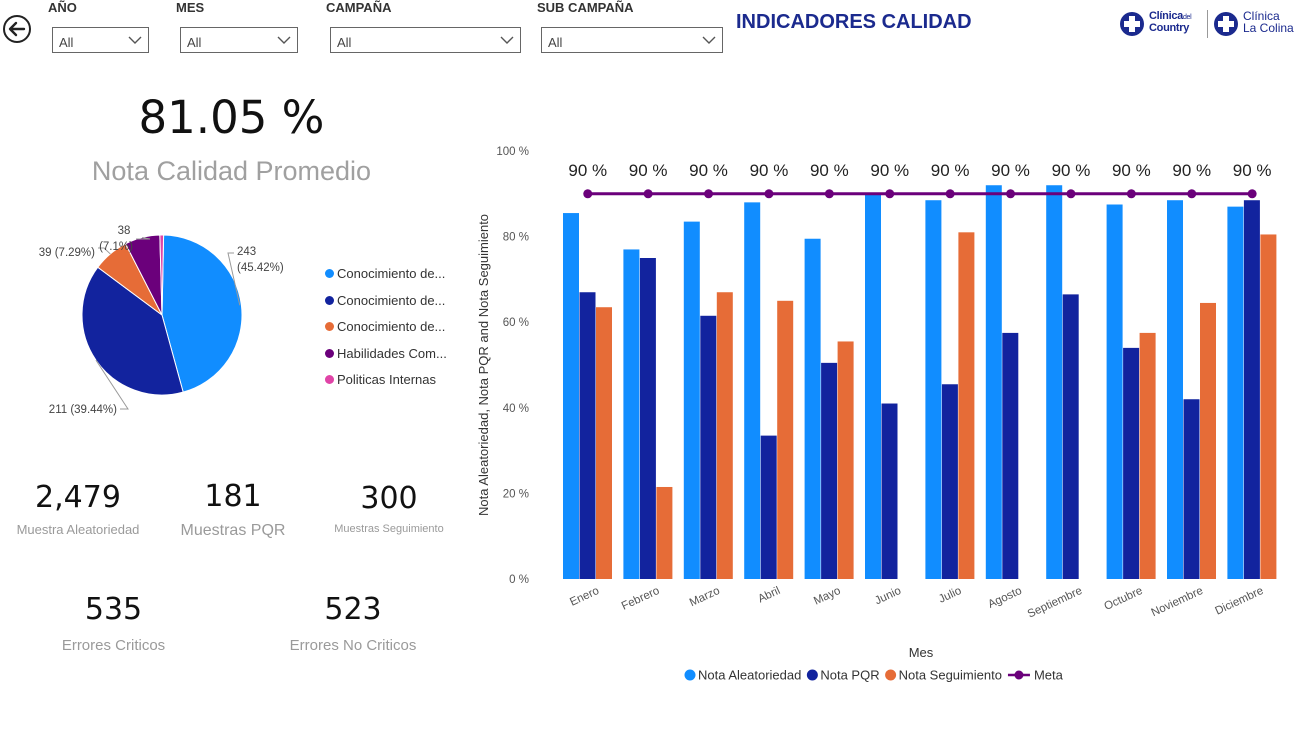 The width and height of the screenshot is (1306, 732). What do you see at coordinates (113, 645) in the screenshot?
I see `kpi-errores-criticos-label: Errores Criticos` at bounding box center [113, 645].